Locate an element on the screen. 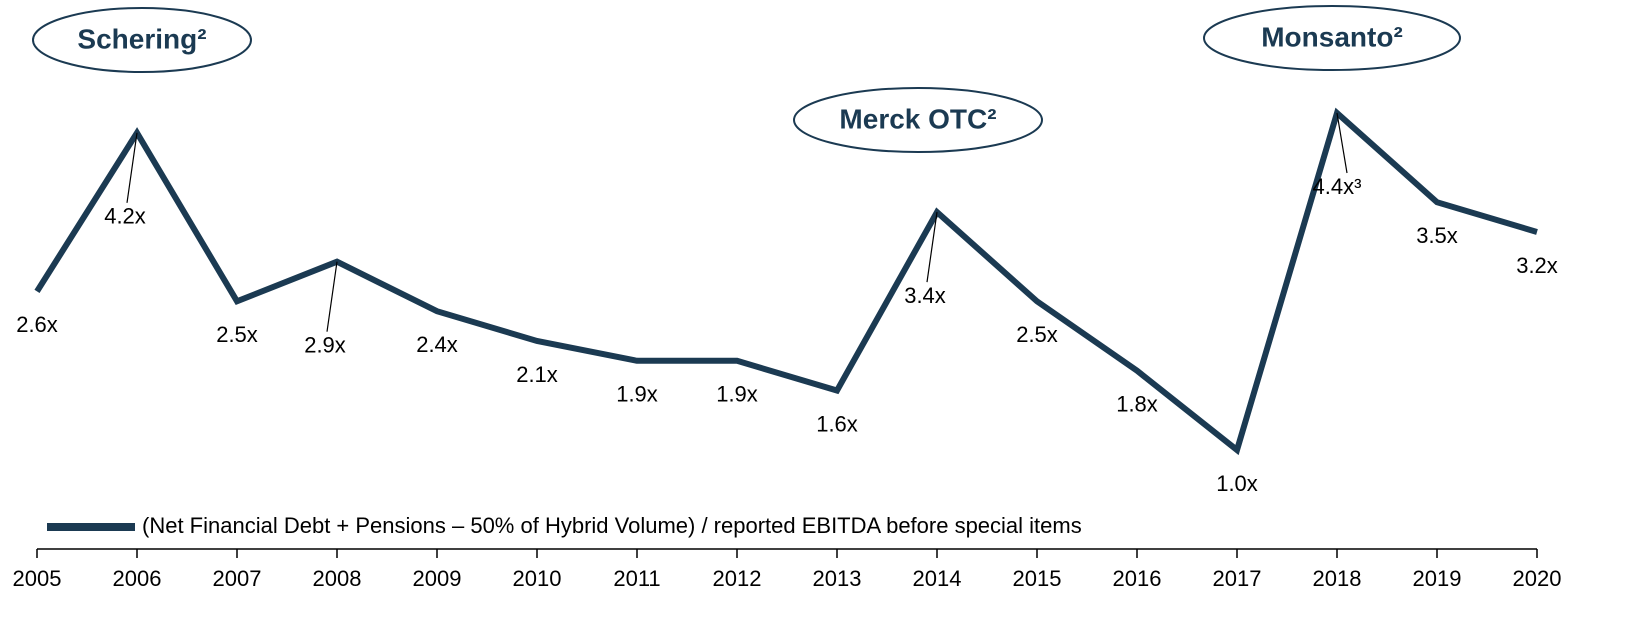  data-label: 2.1x is located at coordinates (537, 374).